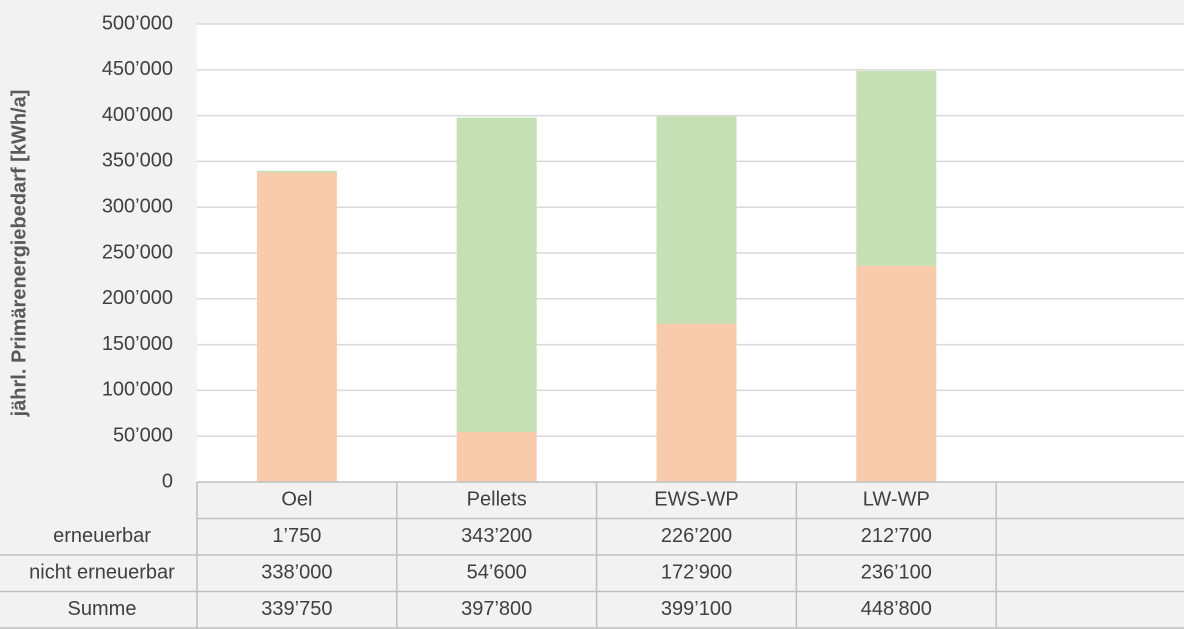  What do you see at coordinates (896, 536) in the screenshot?
I see `table-cell: 212’700` at bounding box center [896, 536].